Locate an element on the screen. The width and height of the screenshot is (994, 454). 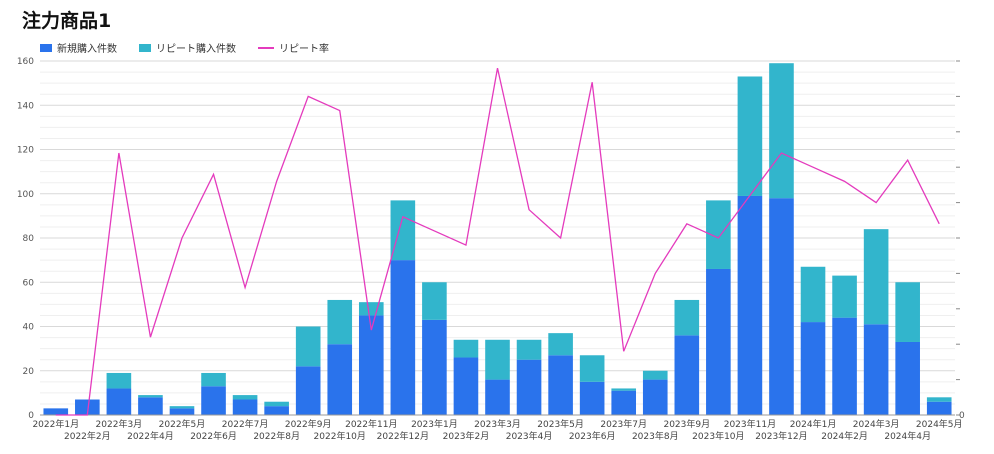
x-tick-label: 2022年9月 is located at coordinates (308, 424).